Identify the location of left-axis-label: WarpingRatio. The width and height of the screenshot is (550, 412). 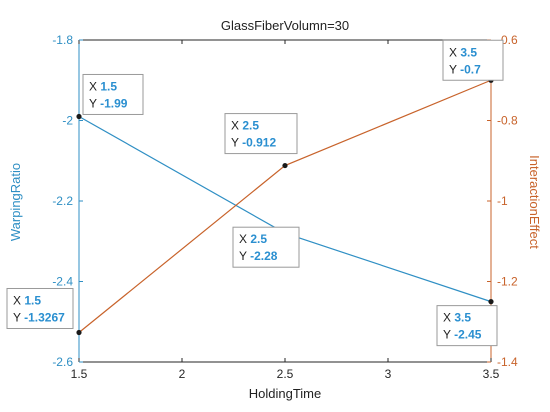
(15, 202).